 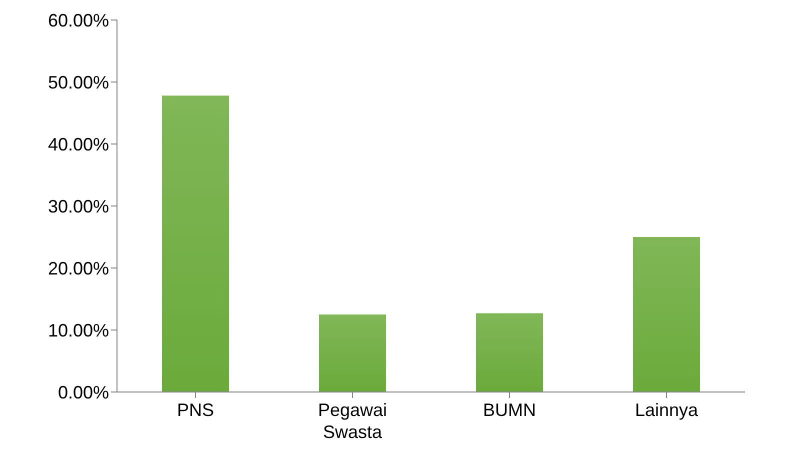 What do you see at coordinates (509, 410) in the screenshot?
I see `x-tick-label: BUMN` at bounding box center [509, 410].